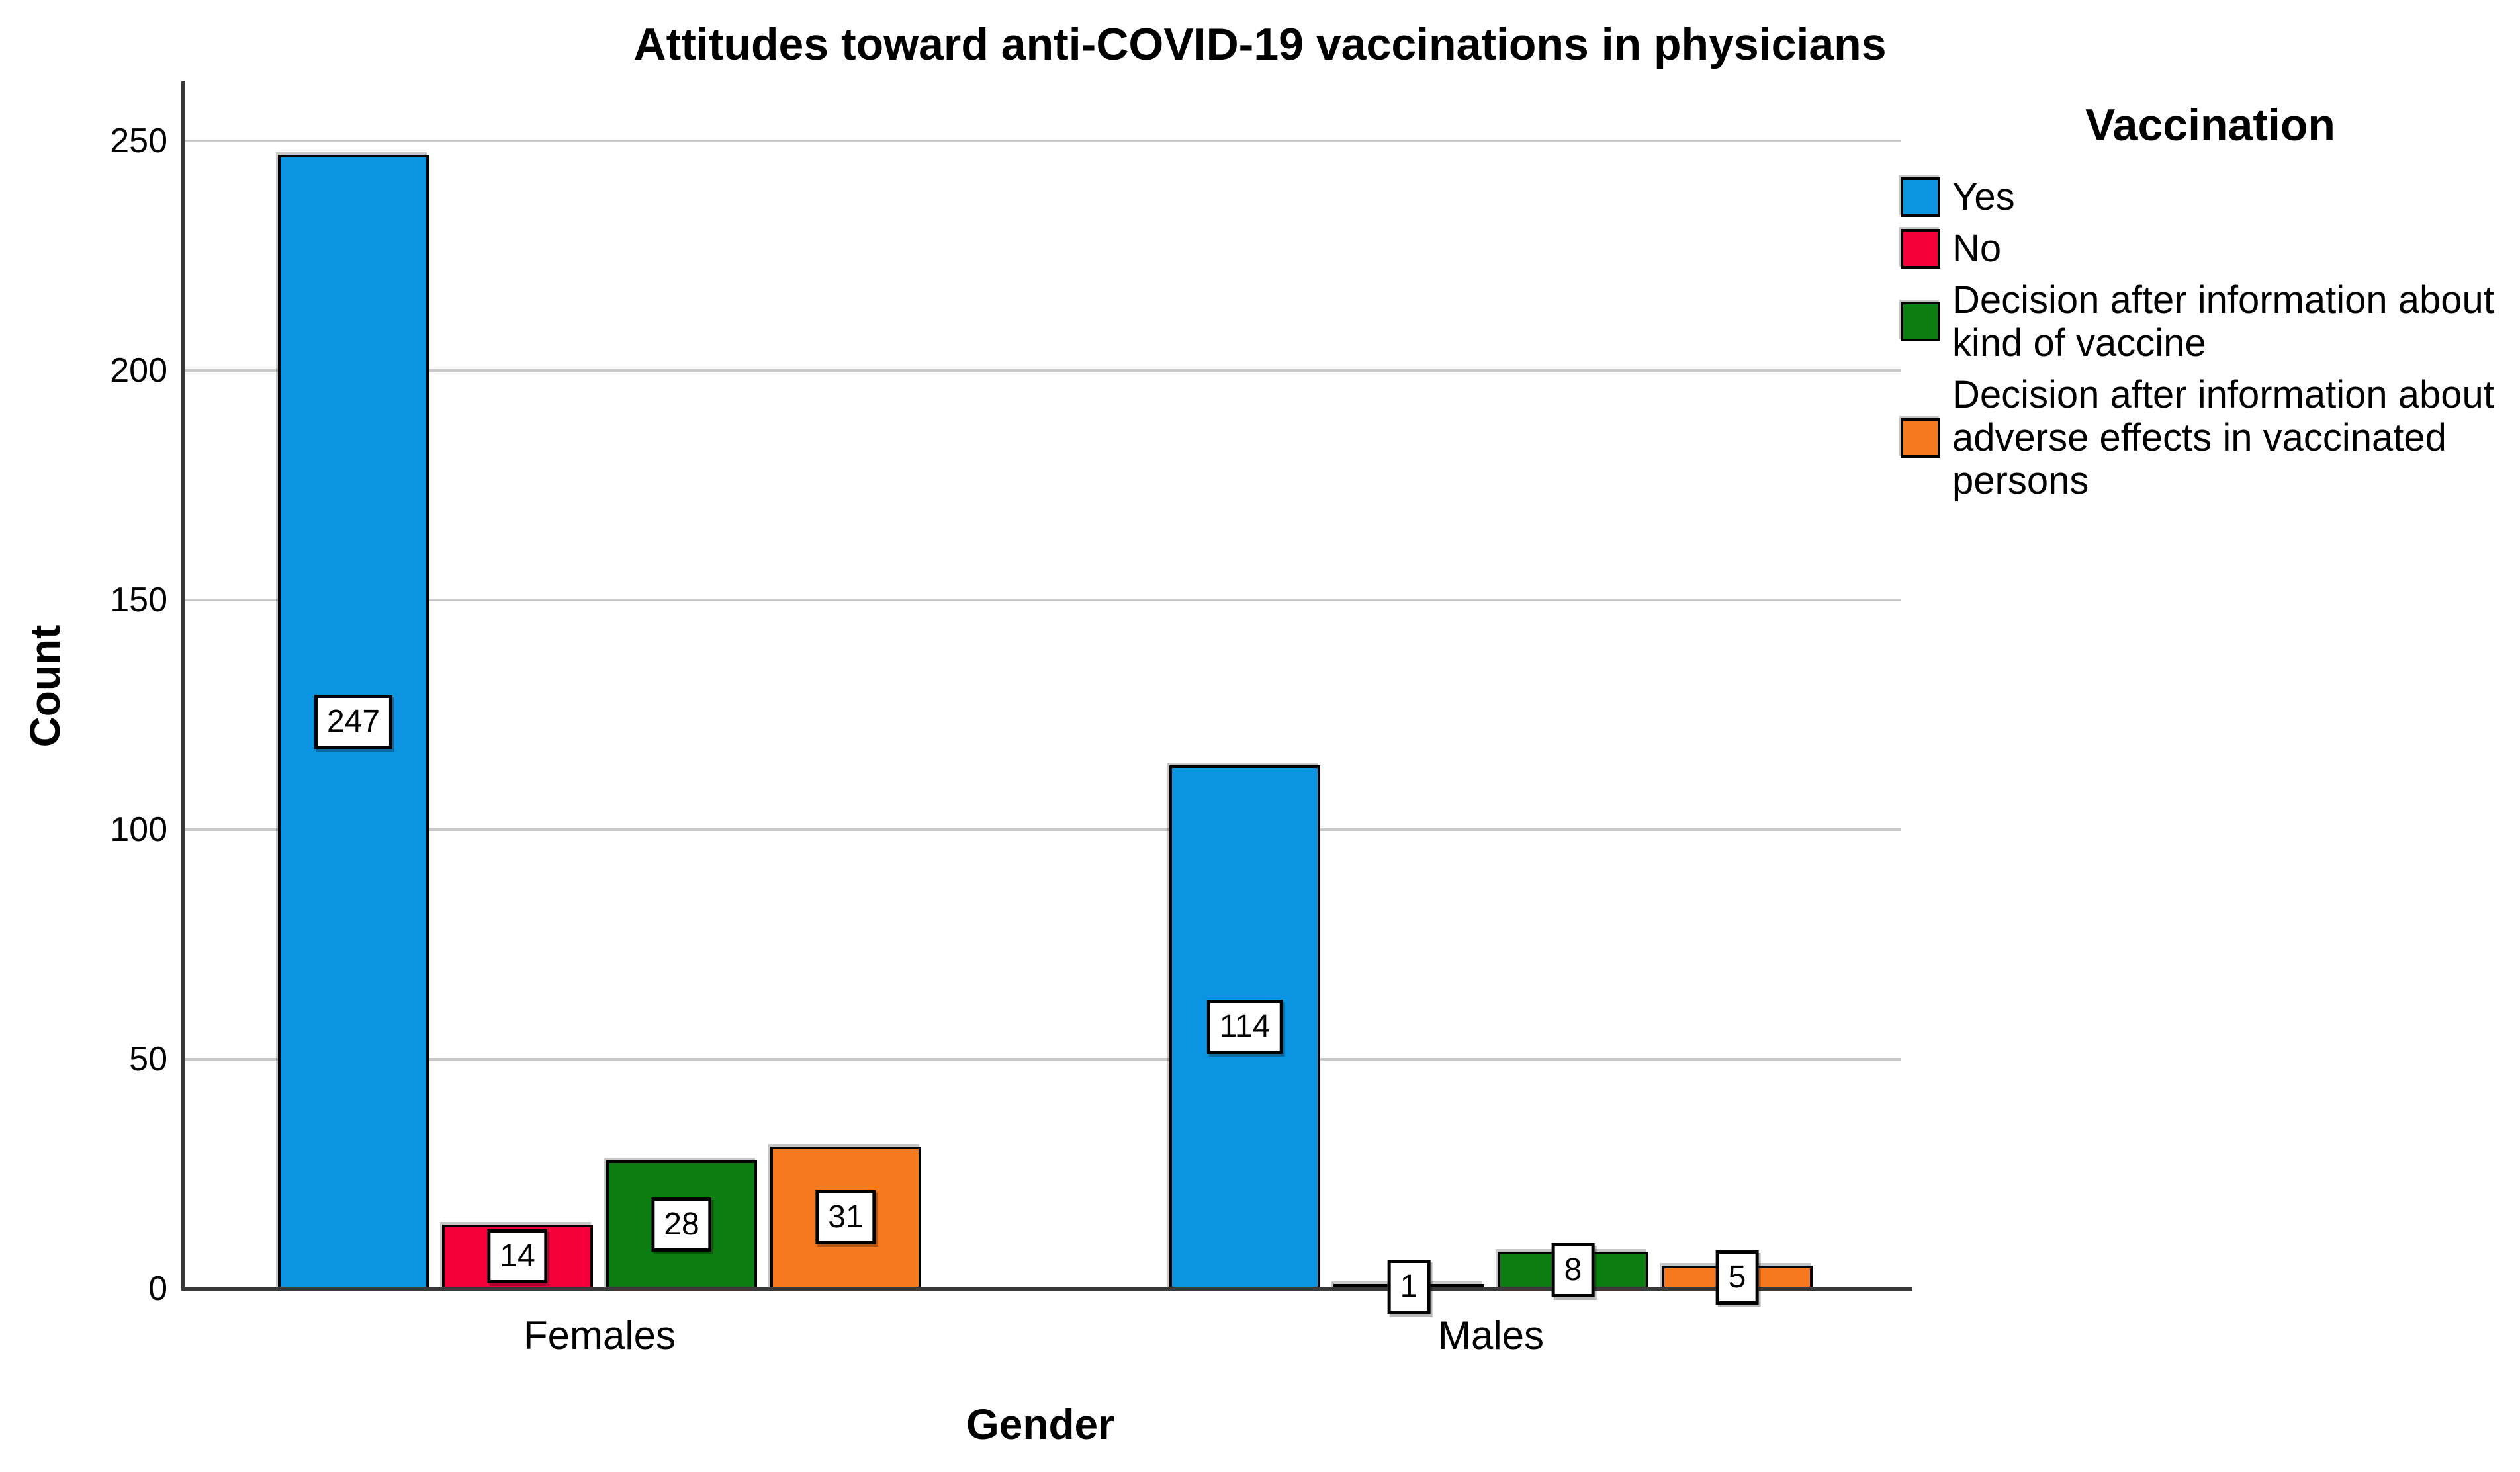 The image size is (2520, 1472). Describe the element at coordinates (353, 722) in the screenshot. I see `bar-value-label: 247` at that location.